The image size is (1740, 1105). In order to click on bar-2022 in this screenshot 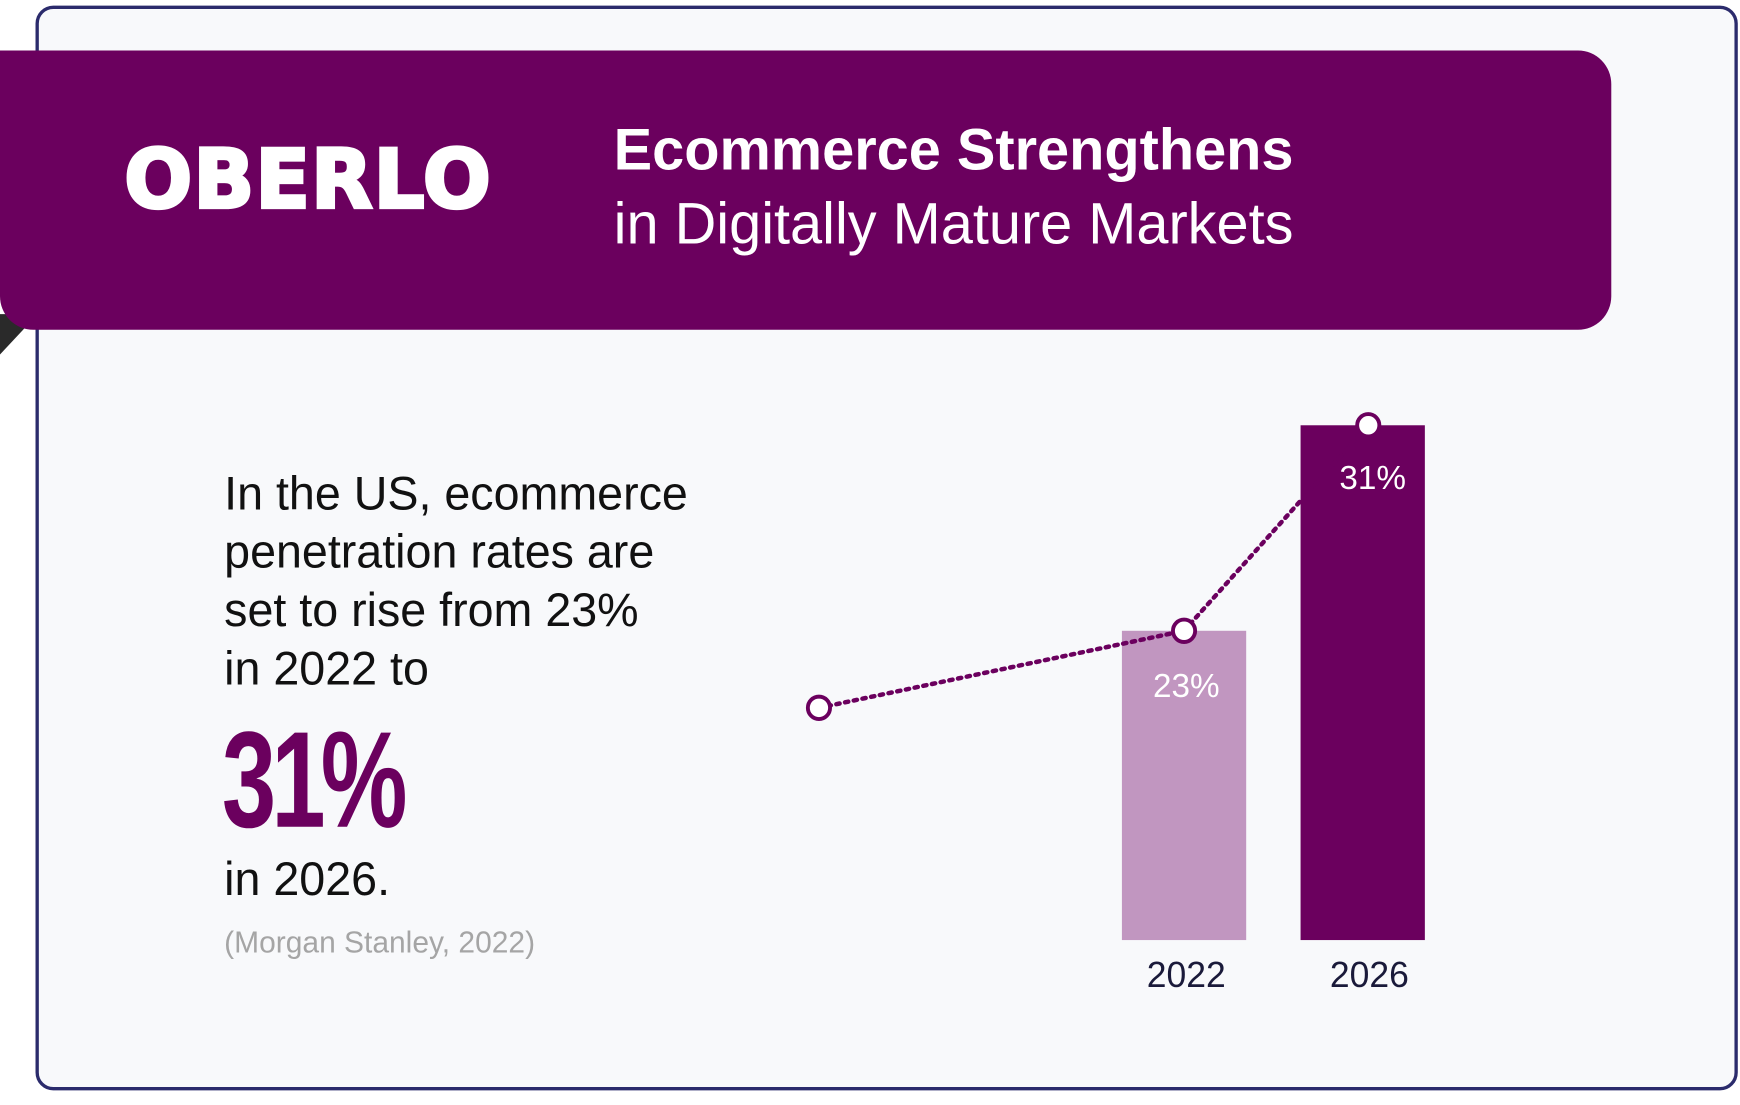, I will do `click(1184, 785)`.